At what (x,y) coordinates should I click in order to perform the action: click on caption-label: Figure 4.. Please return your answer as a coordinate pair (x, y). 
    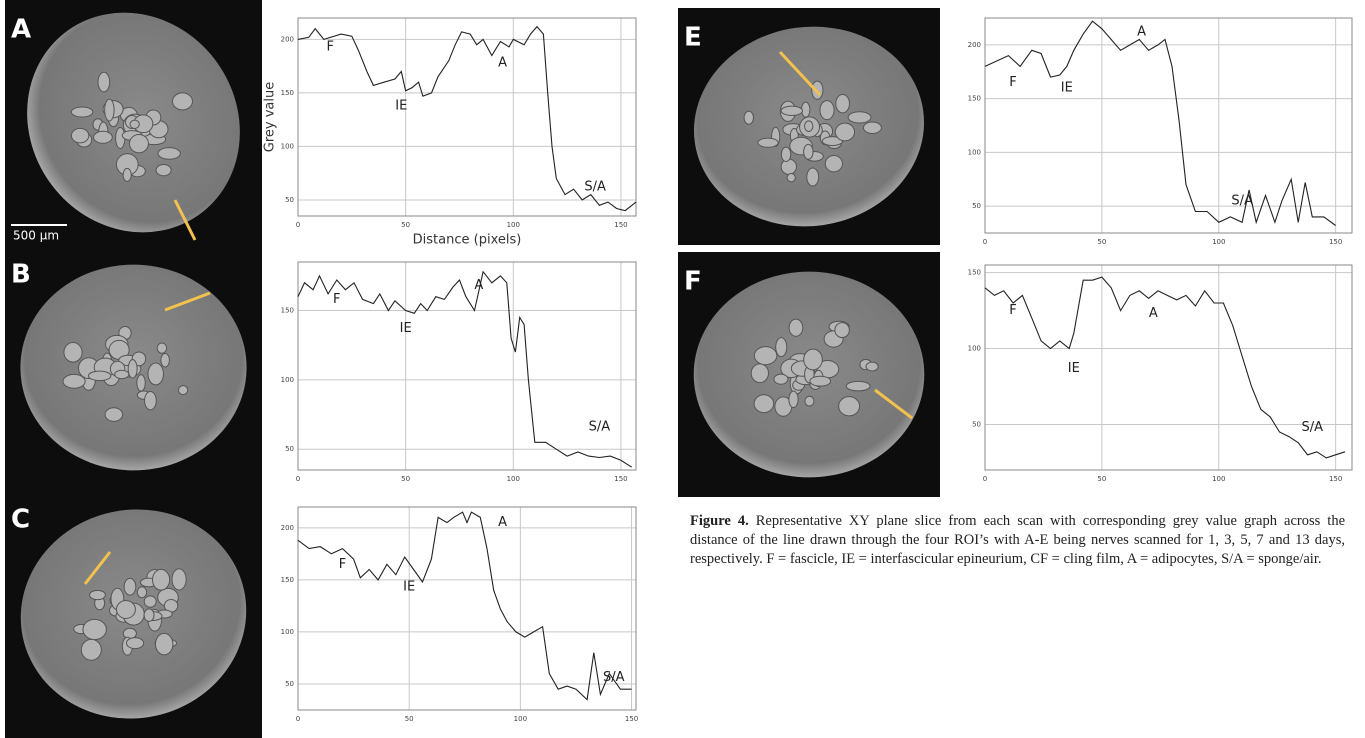
    Looking at the image, I should click on (719, 521).